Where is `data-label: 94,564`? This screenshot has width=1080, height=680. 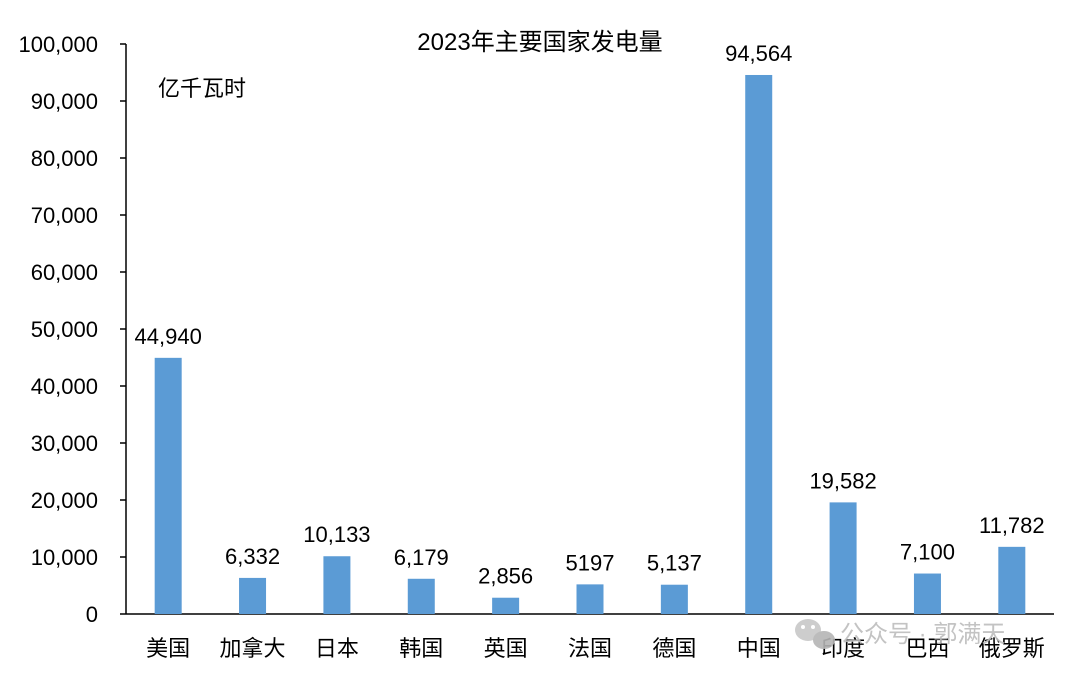
data-label: 94,564 is located at coordinates (758, 53).